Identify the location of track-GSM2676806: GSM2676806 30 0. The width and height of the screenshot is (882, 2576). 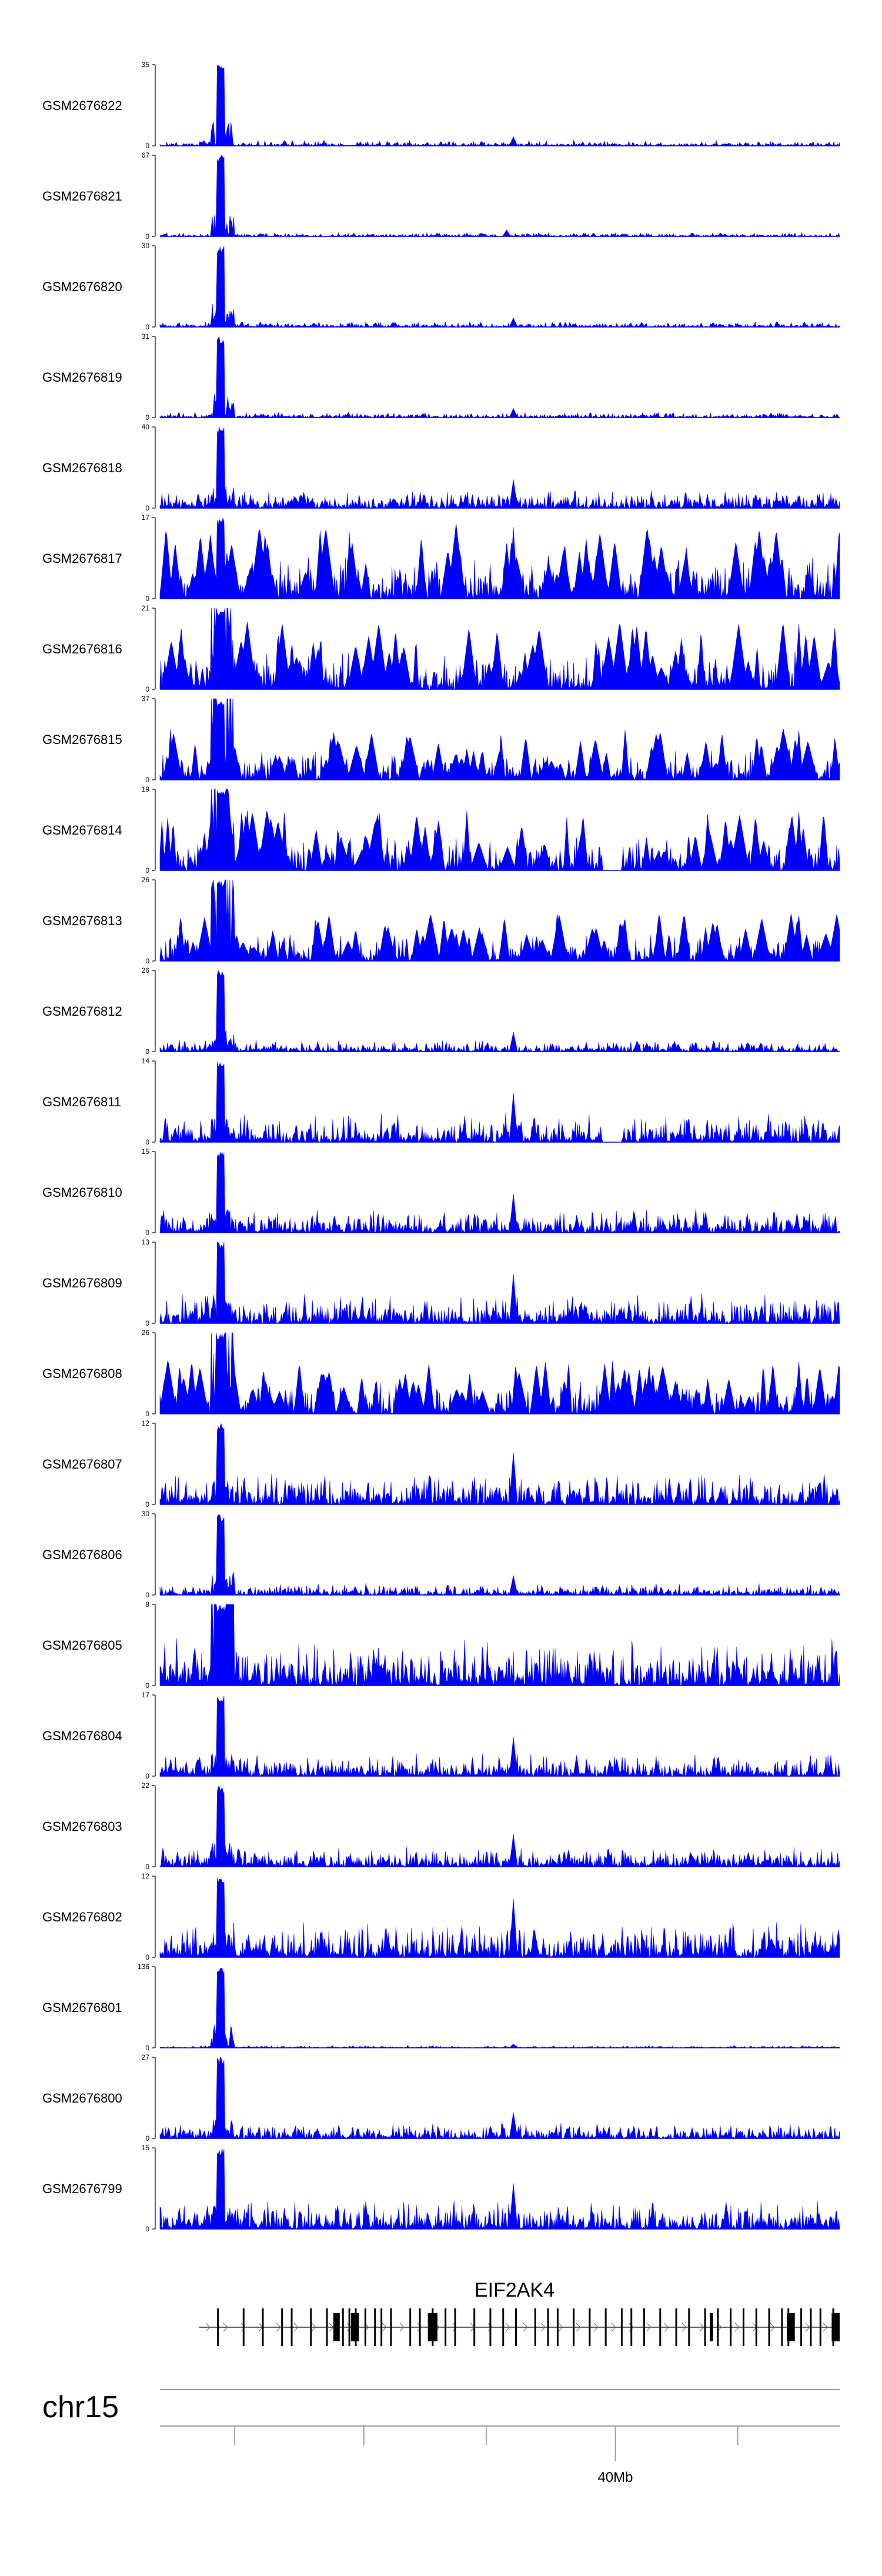
(441, 1554).